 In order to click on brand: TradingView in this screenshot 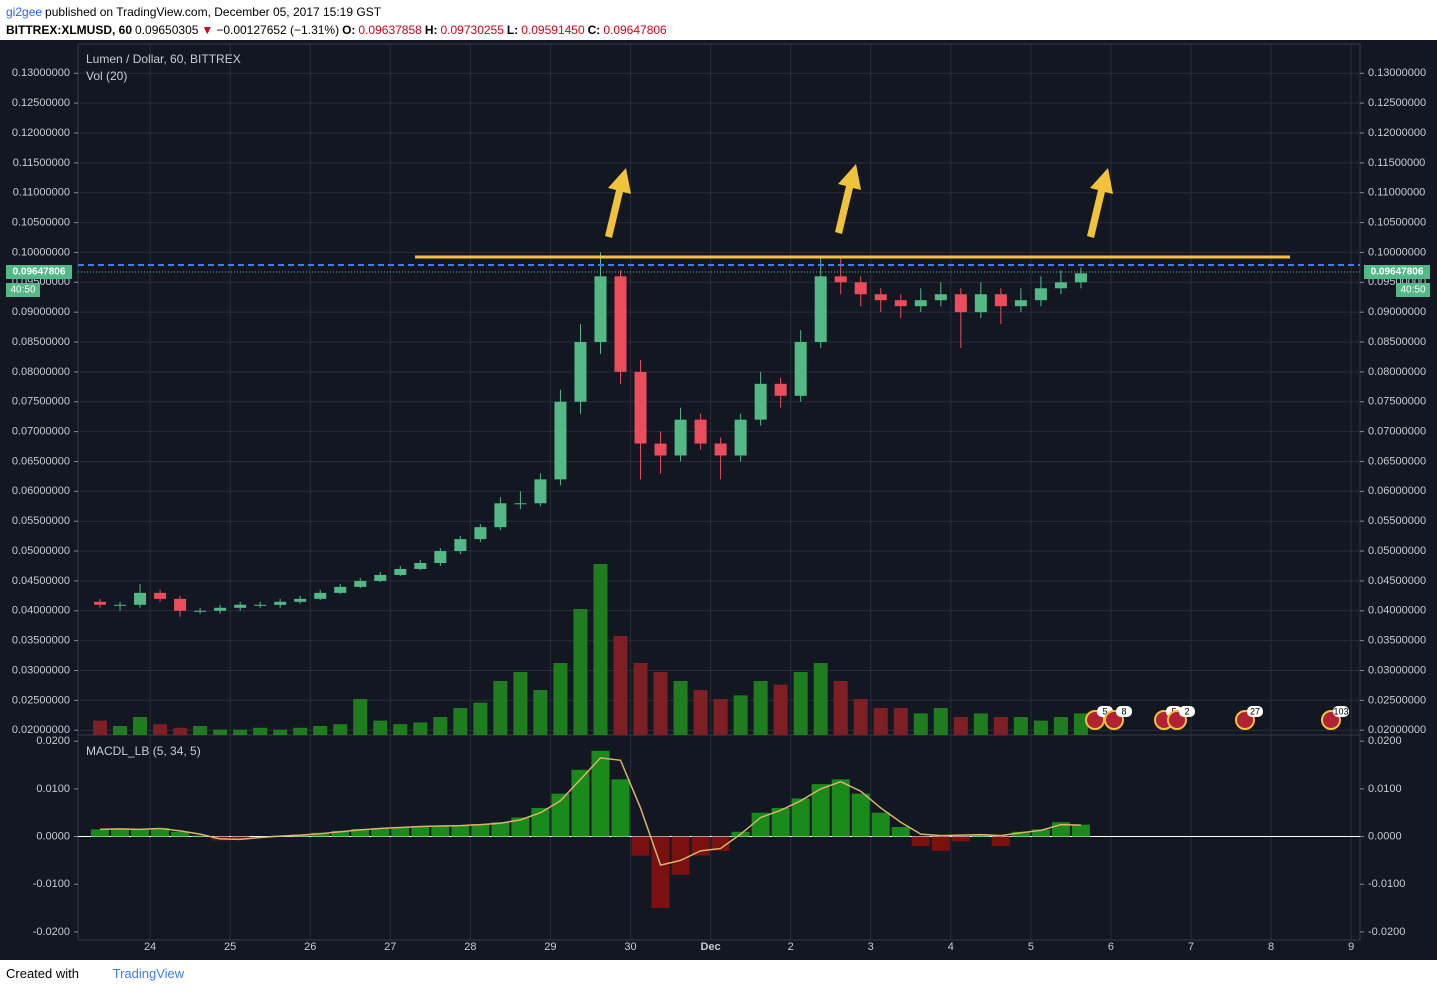, I will do `click(148, 973)`.